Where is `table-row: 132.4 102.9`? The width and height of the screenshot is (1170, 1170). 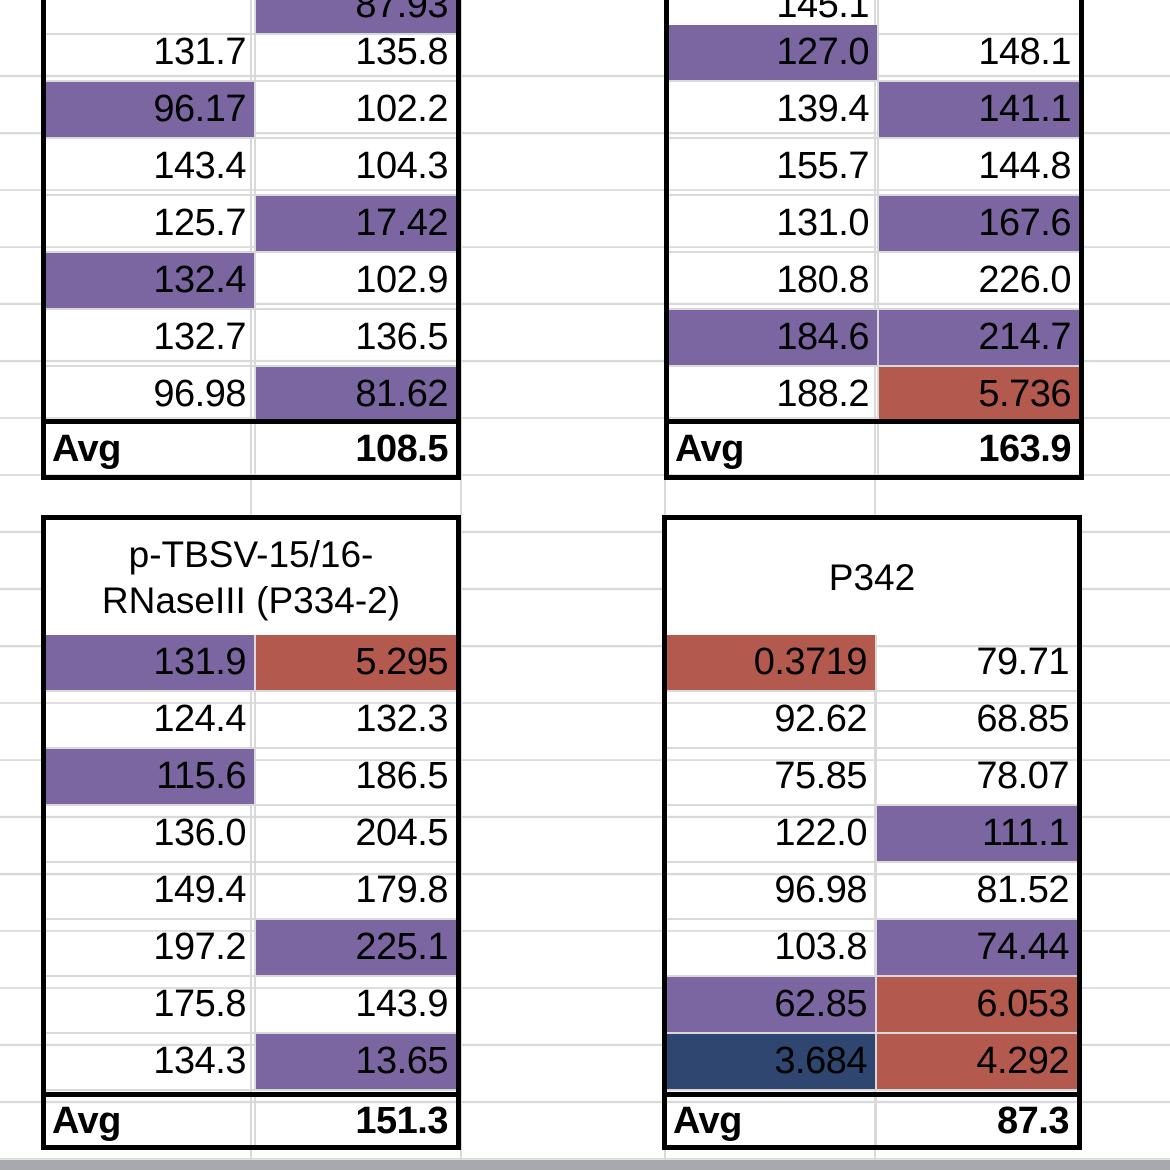
table-row: 132.4 102.9 is located at coordinates (251, 281).